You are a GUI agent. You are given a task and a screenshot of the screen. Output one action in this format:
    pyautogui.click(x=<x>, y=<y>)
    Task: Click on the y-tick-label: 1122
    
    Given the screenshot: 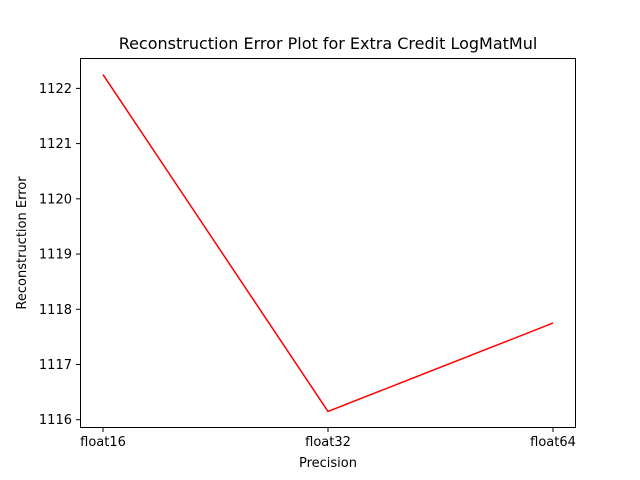 What is the action you would take?
    pyautogui.click(x=55, y=89)
    